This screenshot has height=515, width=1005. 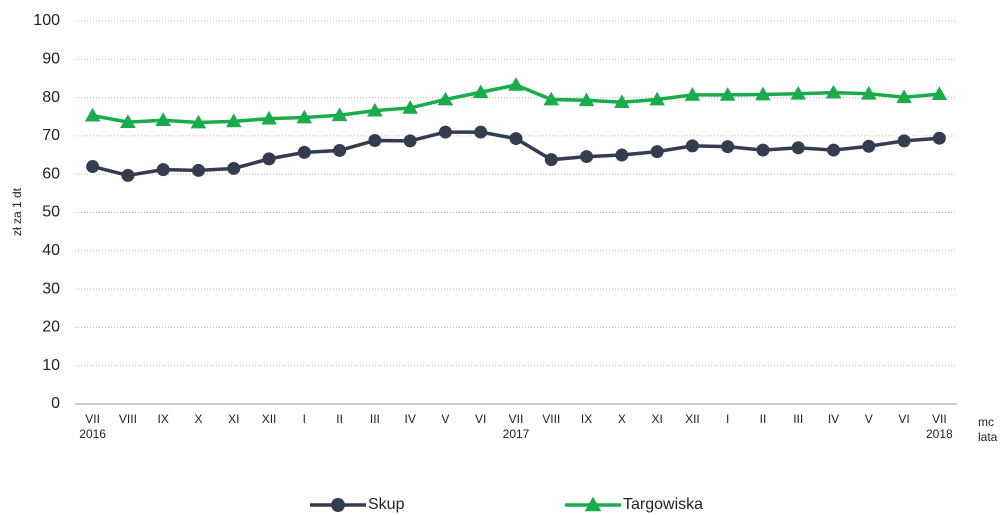 I want to click on y-tick-label: 90, so click(x=51, y=59).